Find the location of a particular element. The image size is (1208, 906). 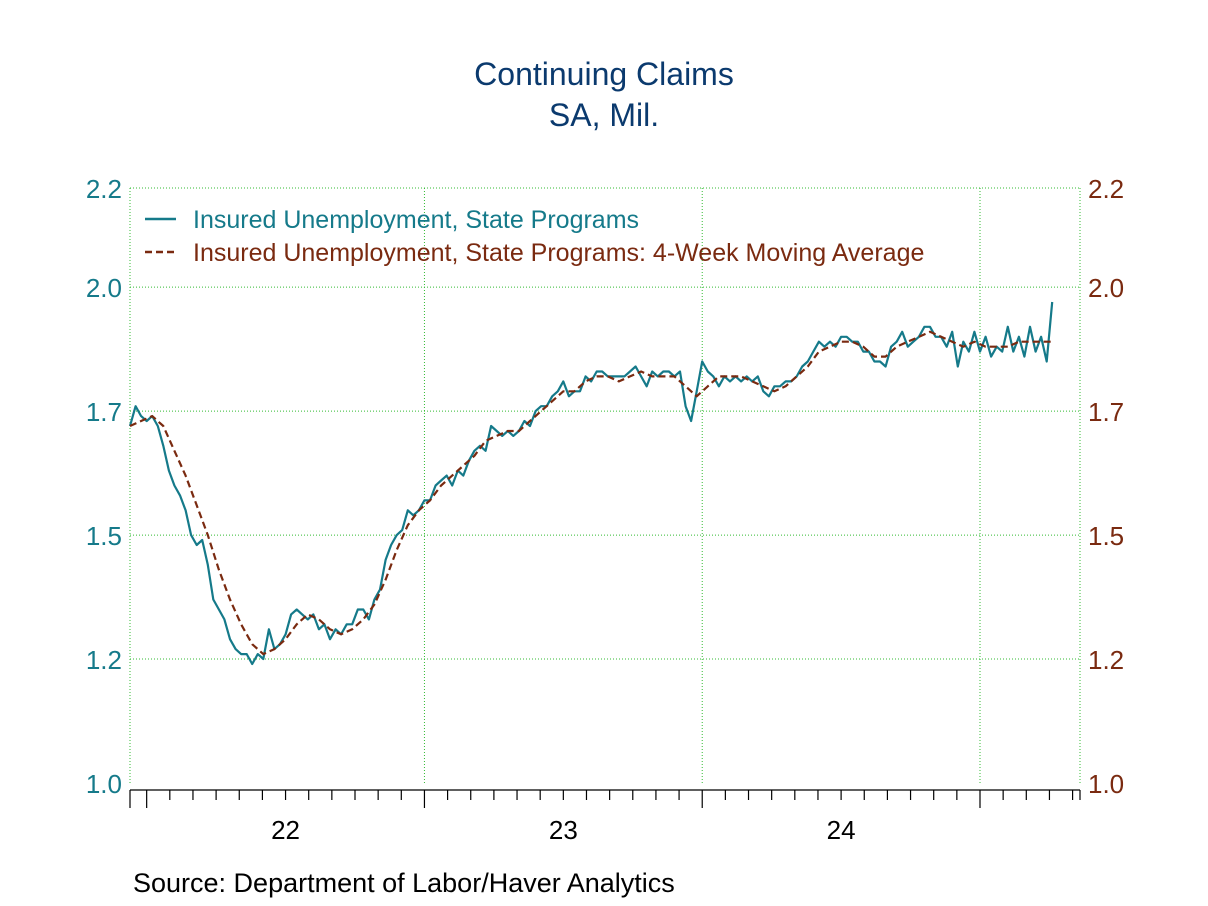

x-tick-label: 22 is located at coordinates (285, 830).